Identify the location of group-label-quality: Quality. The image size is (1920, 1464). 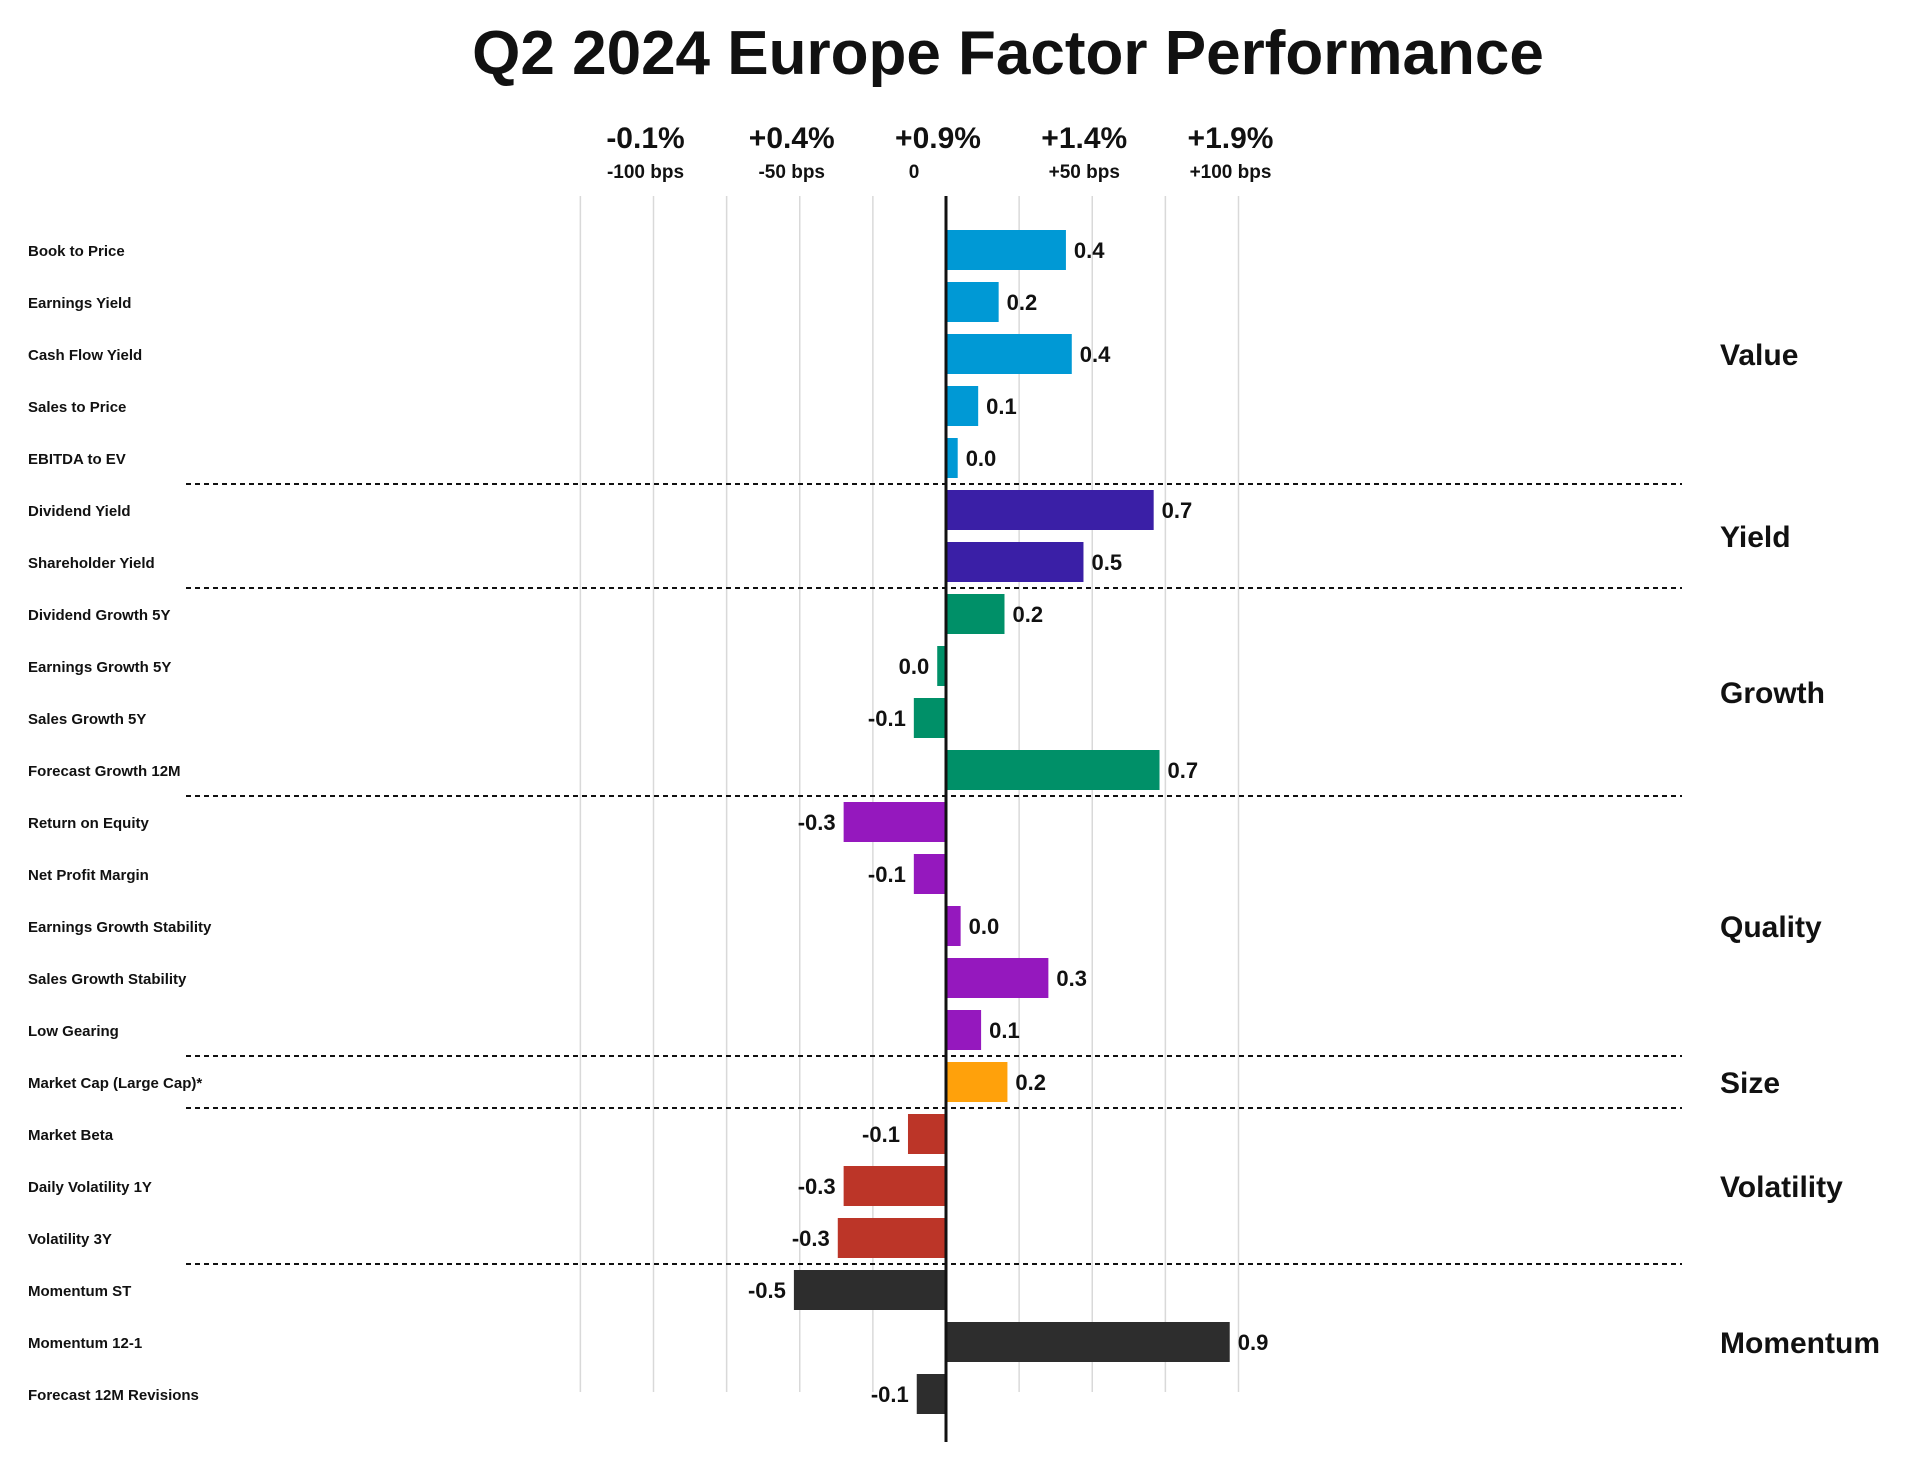
(1771, 927).